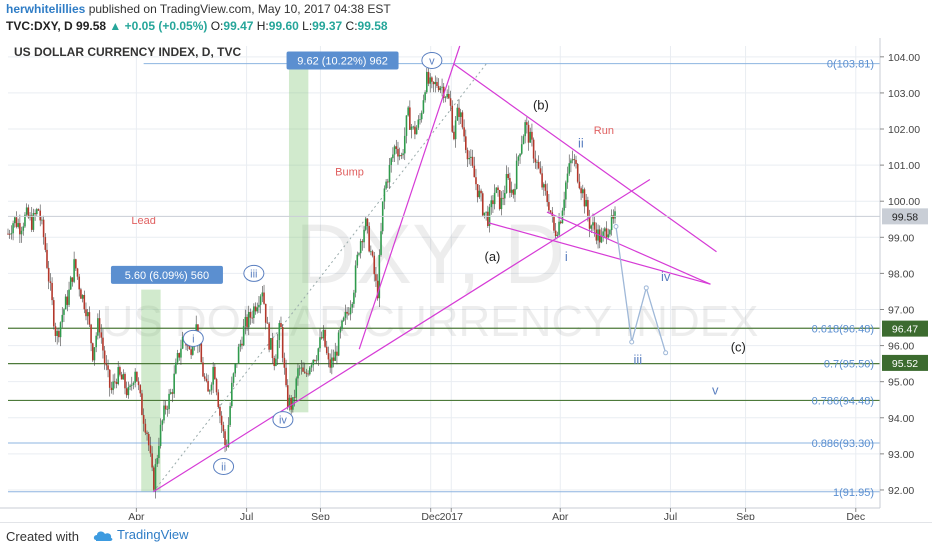 The image size is (932, 551). Describe the element at coordinates (46, 9) in the screenshot. I see `author-link: herwhitelillies` at that location.